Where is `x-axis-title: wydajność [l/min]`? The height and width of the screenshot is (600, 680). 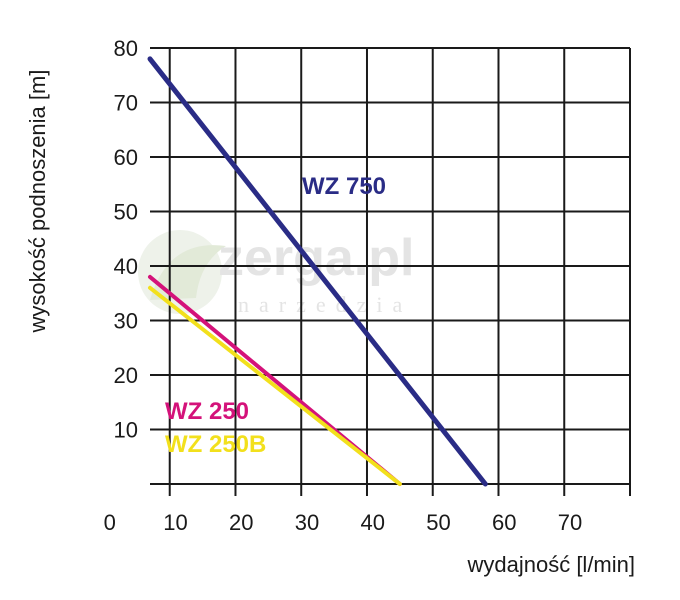
x-axis-title: wydajność [l/min] is located at coordinates (550, 564).